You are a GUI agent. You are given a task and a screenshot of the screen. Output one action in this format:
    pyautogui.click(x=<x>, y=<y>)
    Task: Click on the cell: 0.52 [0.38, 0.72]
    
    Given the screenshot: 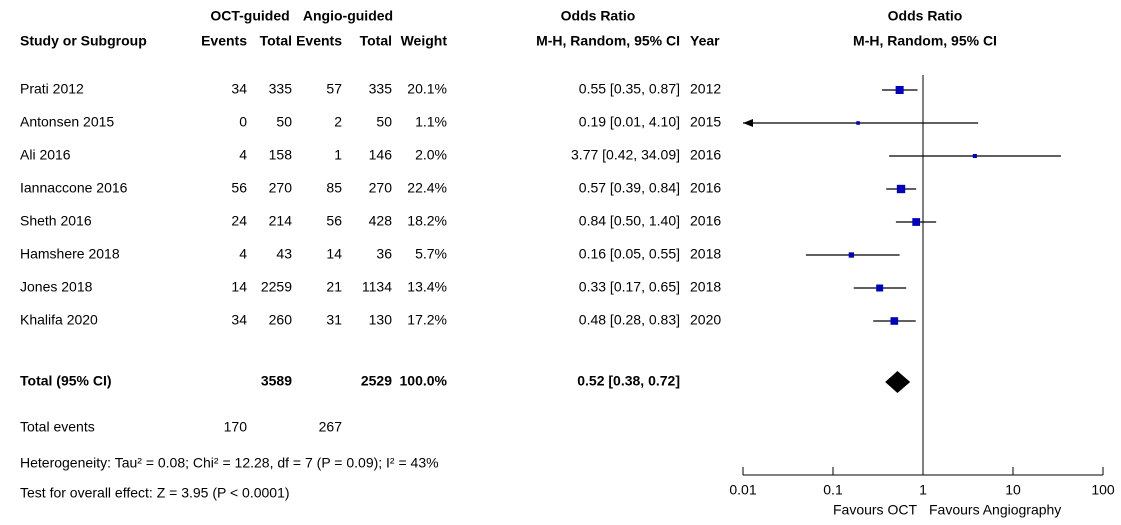 What is the action you would take?
    pyautogui.click(x=628, y=381)
    